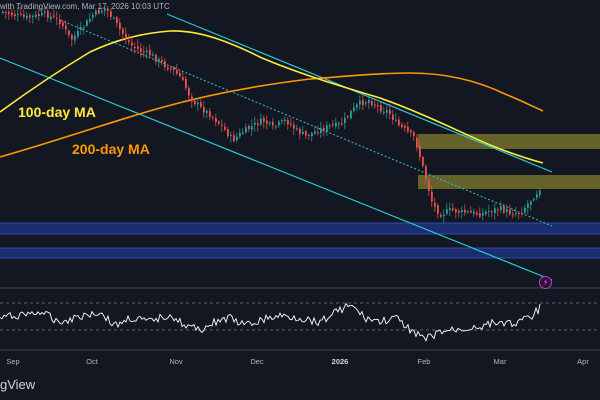  I want to click on x-tick-label: Mar, so click(500, 361).